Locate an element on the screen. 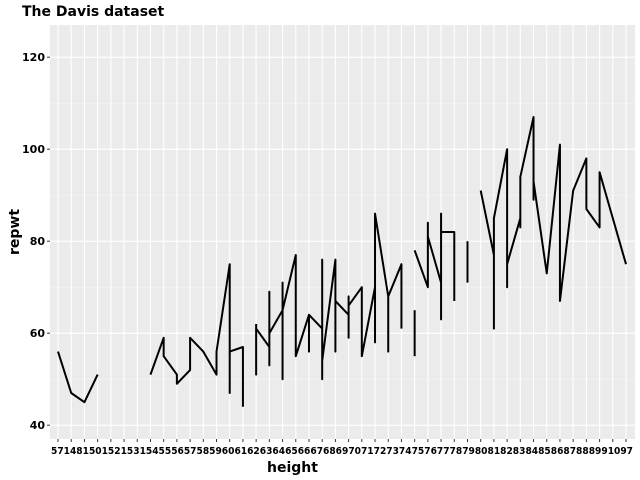 The width and height of the screenshot is (640, 480). y-tick-label: 40 is located at coordinates (38, 425).